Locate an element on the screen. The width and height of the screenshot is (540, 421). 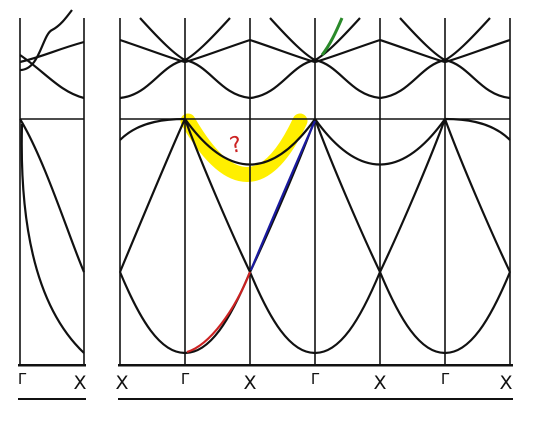
right-tick-label-1: Γ is located at coordinates (185, 379).